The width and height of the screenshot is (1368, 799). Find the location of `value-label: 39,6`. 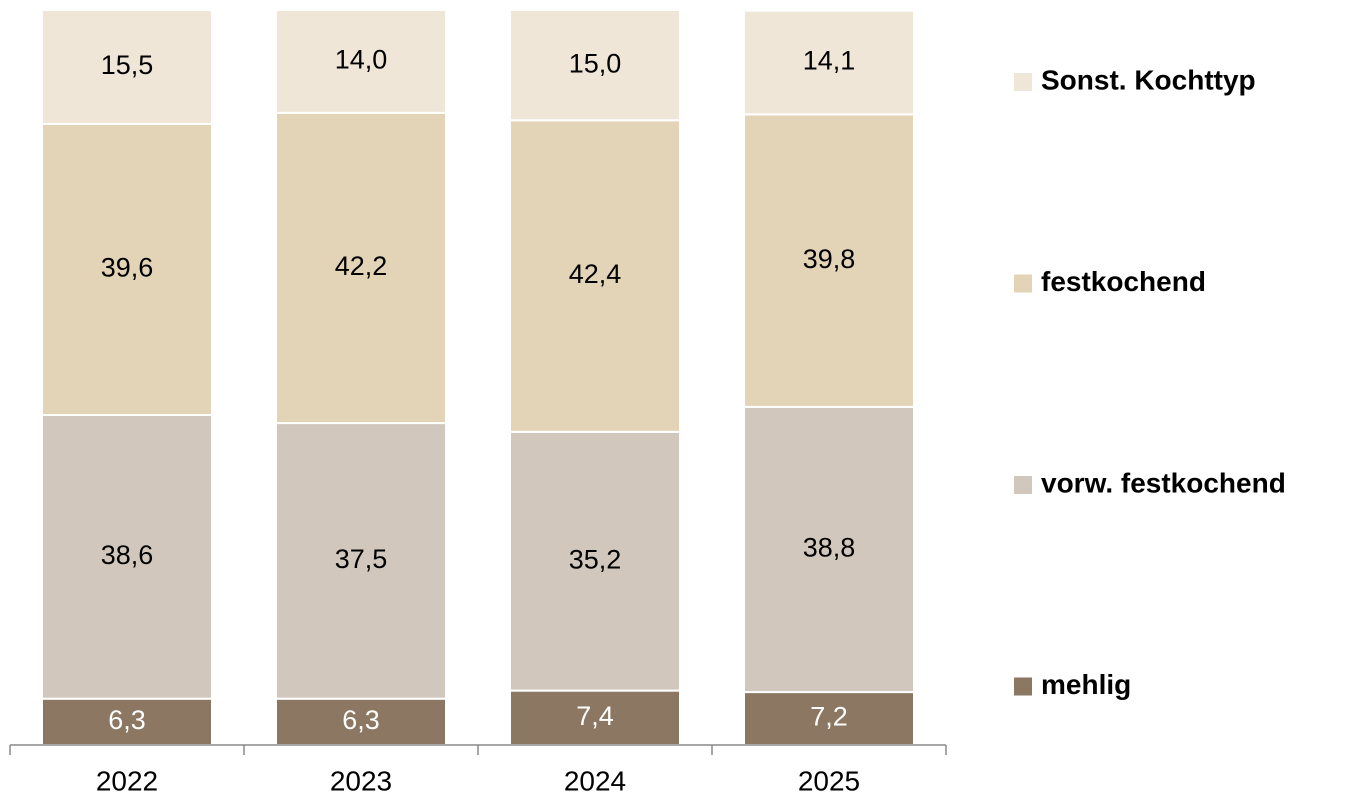

value-label: 39,6 is located at coordinates (127, 268).